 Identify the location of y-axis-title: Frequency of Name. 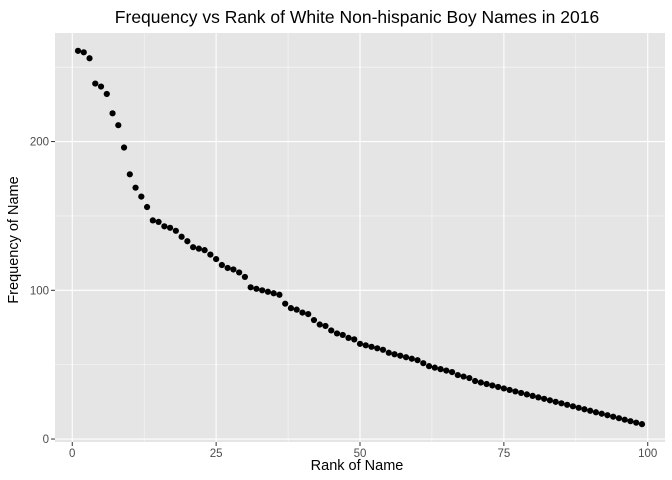
(14, 239).